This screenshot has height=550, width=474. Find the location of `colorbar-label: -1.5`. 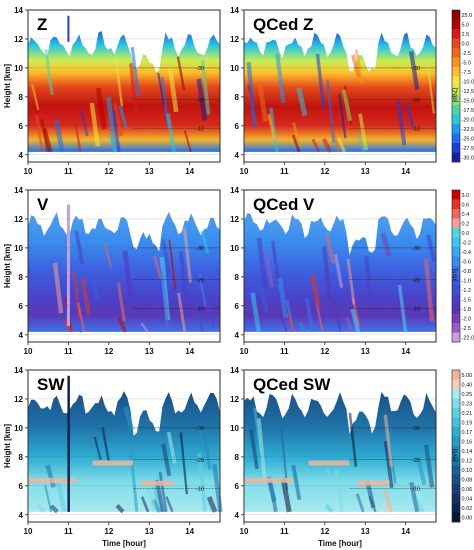

colorbar-label: -1.5 is located at coordinates (466, 300).